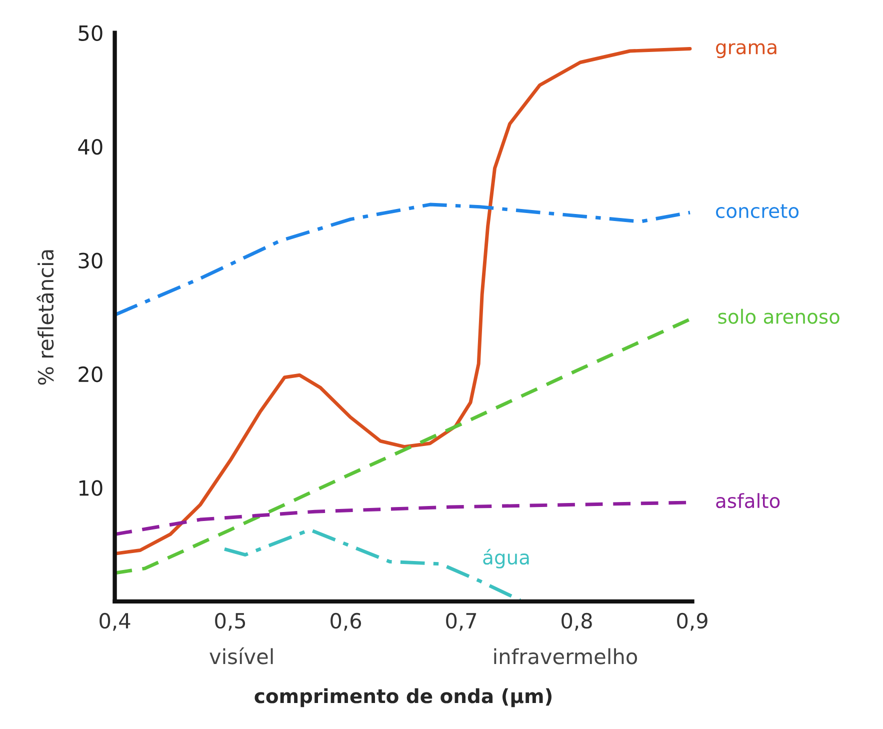 The height and width of the screenshot is (729, 883). What do you see at coordinates (577, 621) in the screenshot?
I see `x-tick-label: 0,8` at bounding box center [577, 621].